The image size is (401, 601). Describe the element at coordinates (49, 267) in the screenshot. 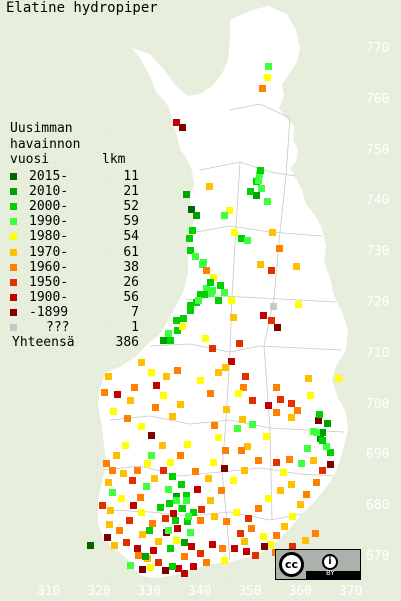

I see `legend-label: 1960-` at that location.